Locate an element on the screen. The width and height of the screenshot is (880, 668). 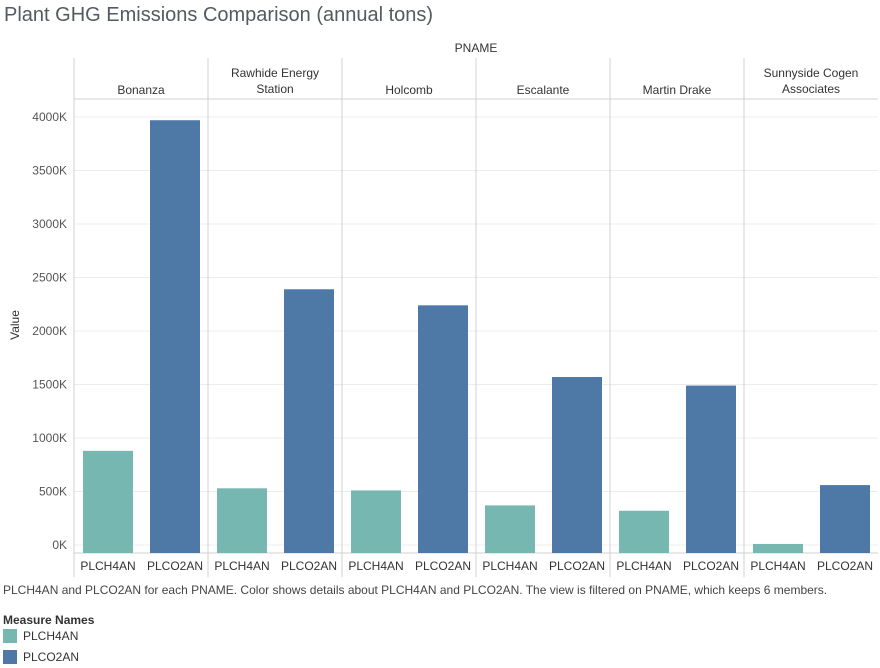
panel-header-label: Holcomb is located at coordinates (409, 90).